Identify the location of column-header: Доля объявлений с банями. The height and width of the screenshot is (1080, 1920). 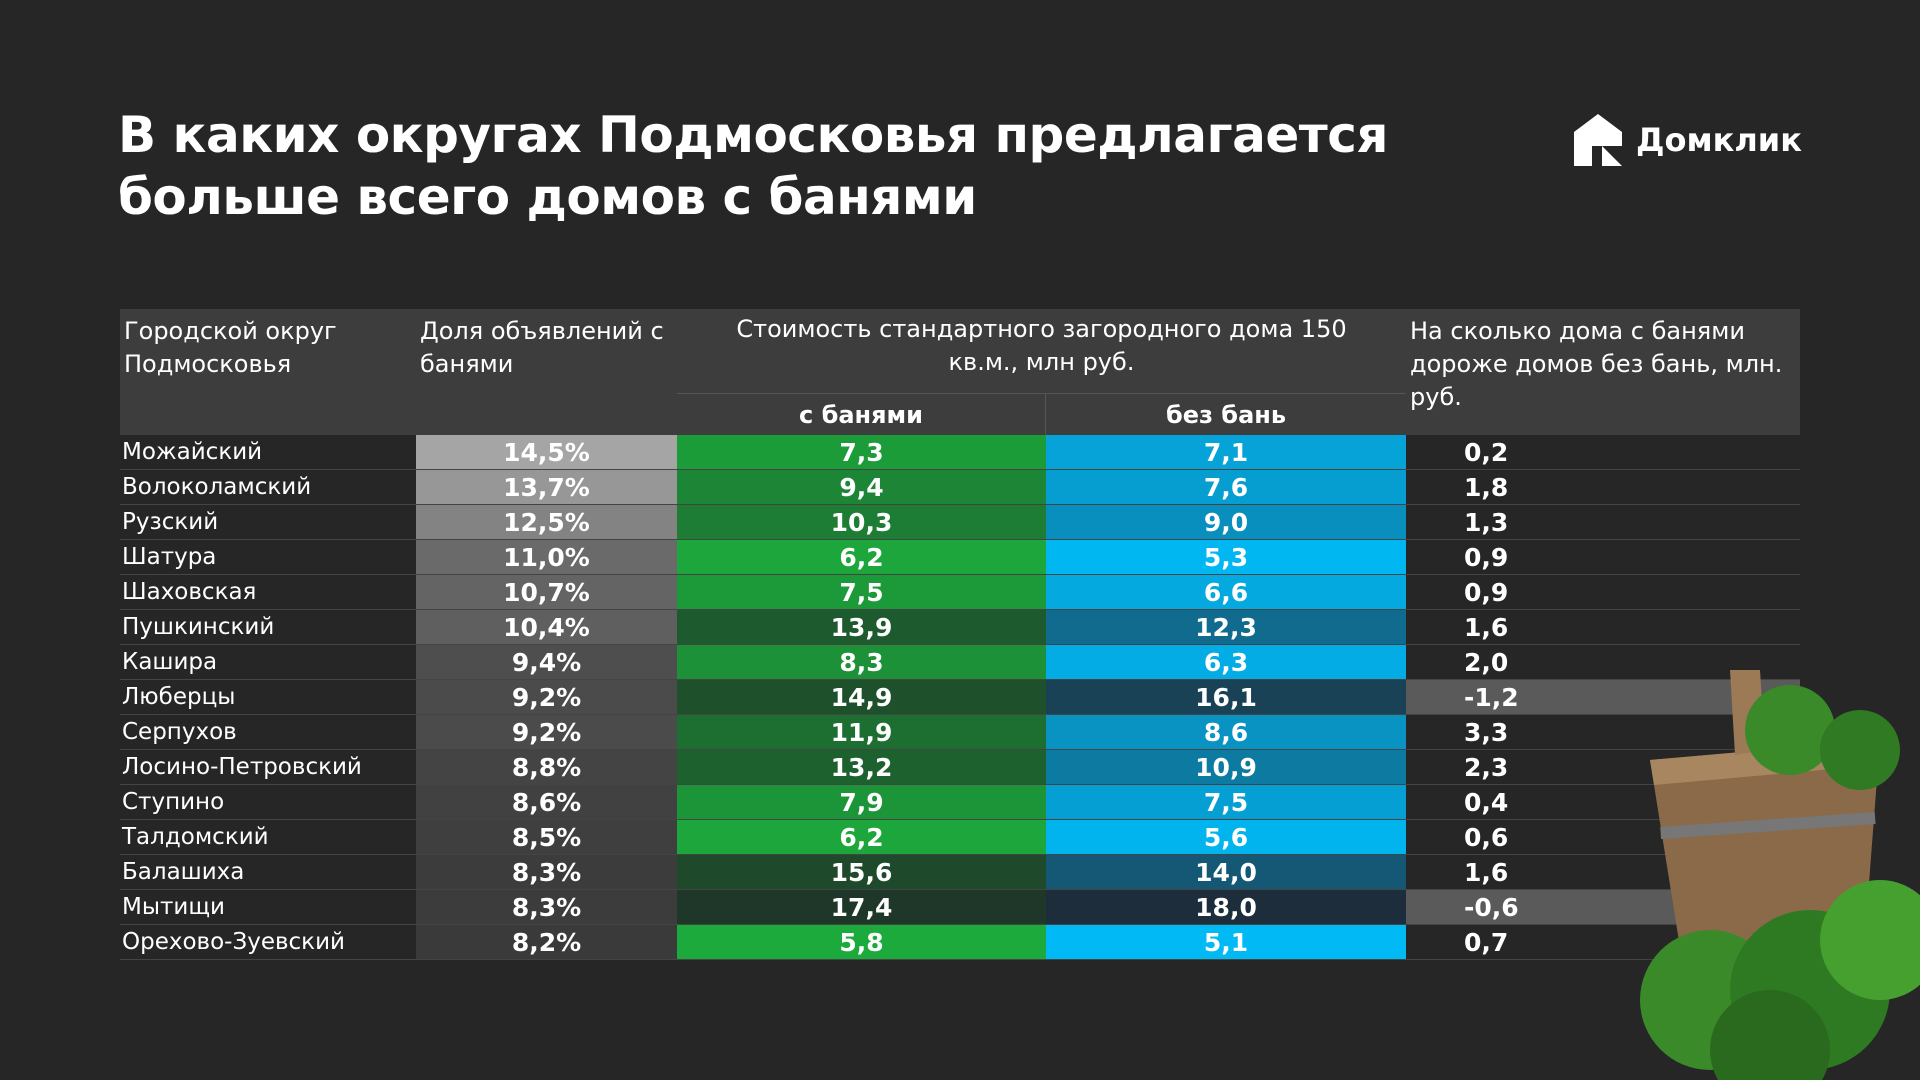
(546, 372).